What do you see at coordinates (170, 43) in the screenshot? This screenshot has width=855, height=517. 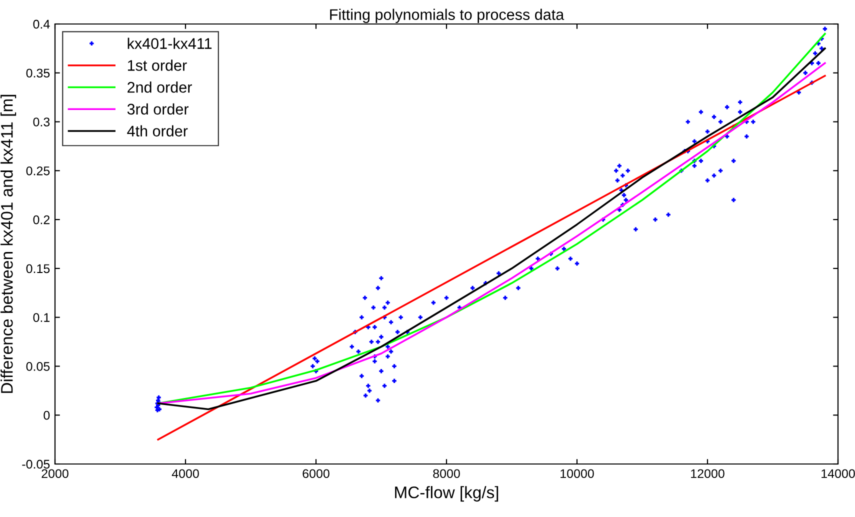 I see `legend-label: kx401-kx411` at bounding box center [170, 43].